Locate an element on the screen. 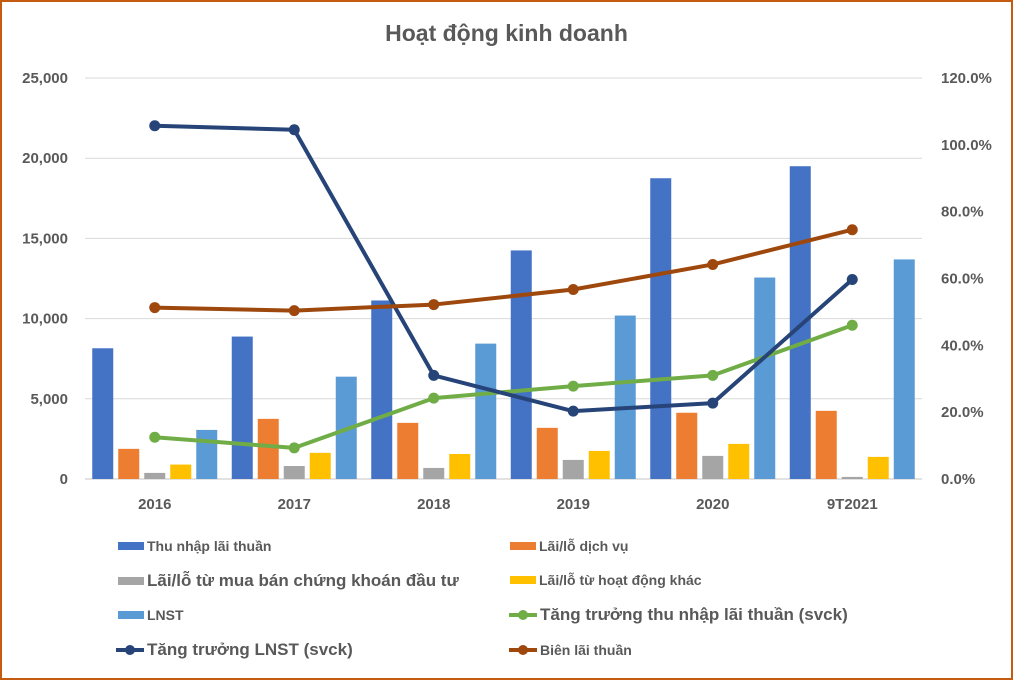 Image resolution: width=1013 pixels, height=680 pixels. line-point-1-2020 is located at coordinates (713, 375).